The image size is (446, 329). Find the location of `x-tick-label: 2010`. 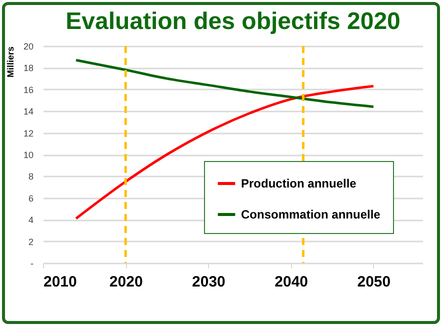

x-tick-label: 2010 is located at coordinates (60, 282).